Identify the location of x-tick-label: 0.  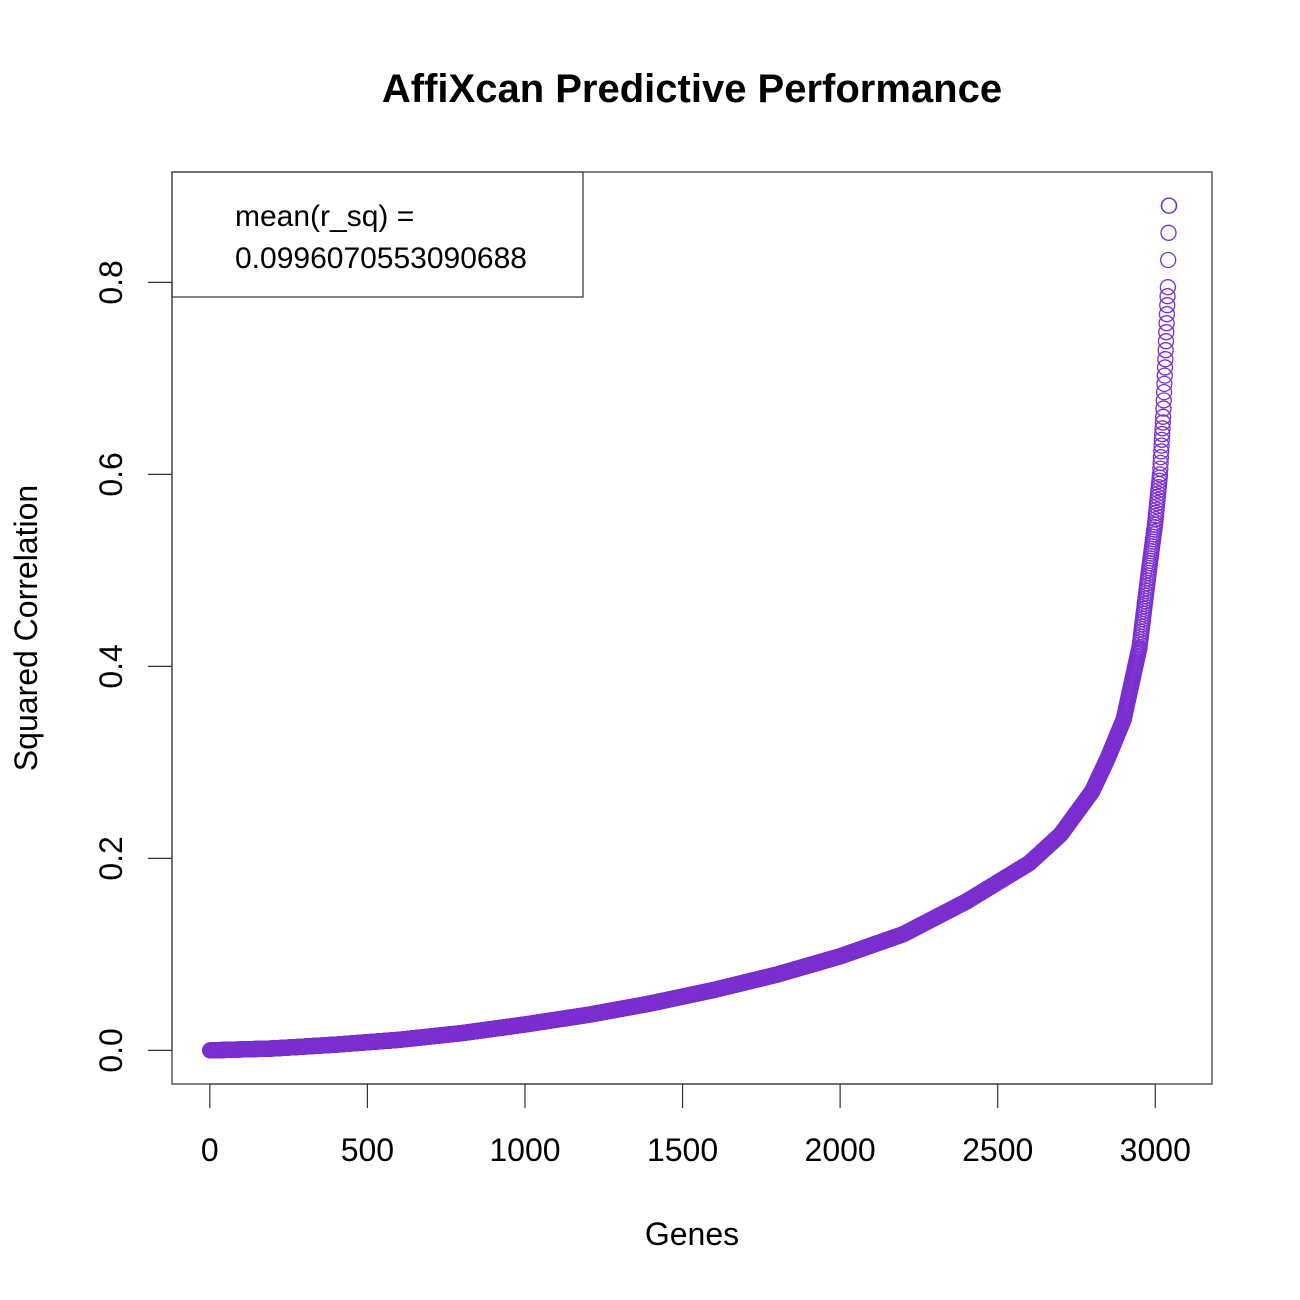
(210, 1150).